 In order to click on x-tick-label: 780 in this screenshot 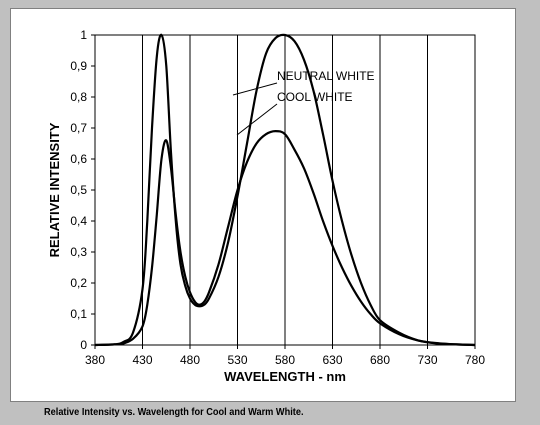, I will do `click(475, 360)`.